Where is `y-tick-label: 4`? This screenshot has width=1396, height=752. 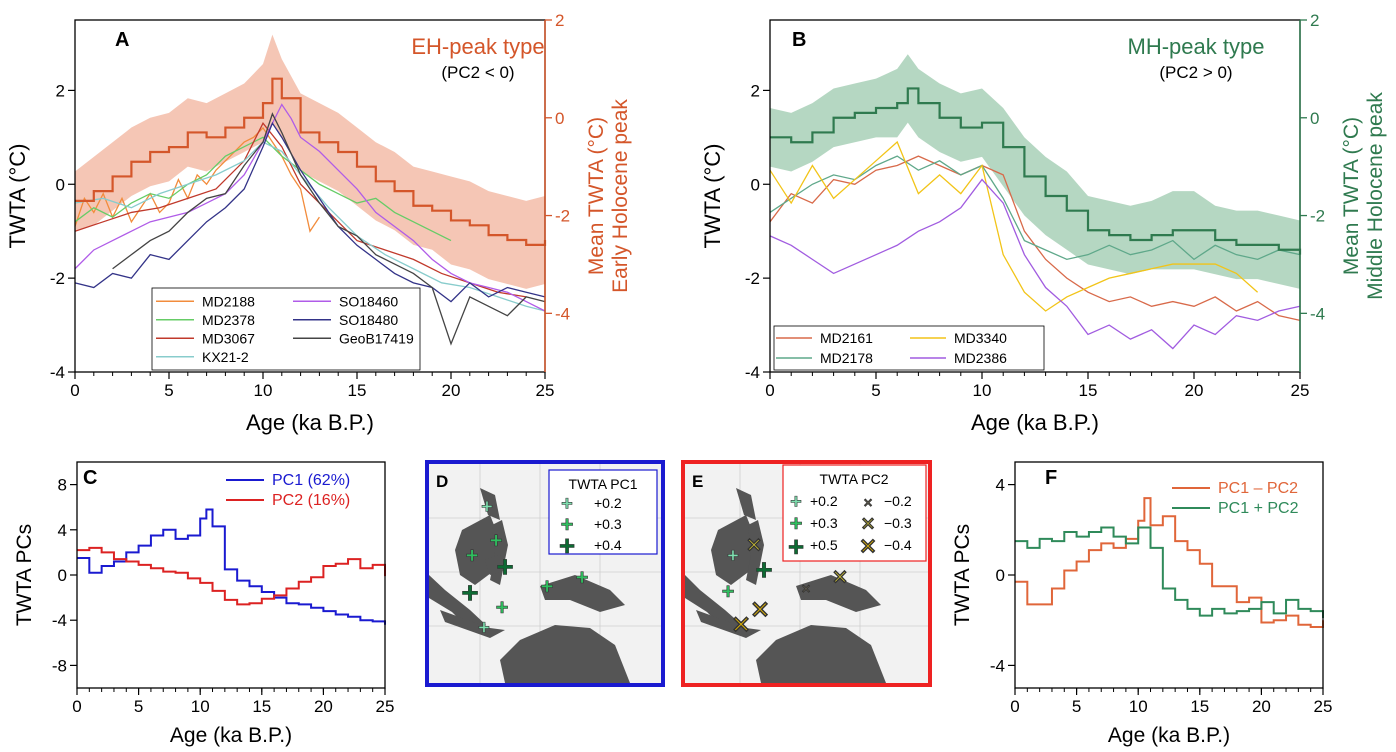 y-tick-label: 4 is located at coordinates (62, 530).